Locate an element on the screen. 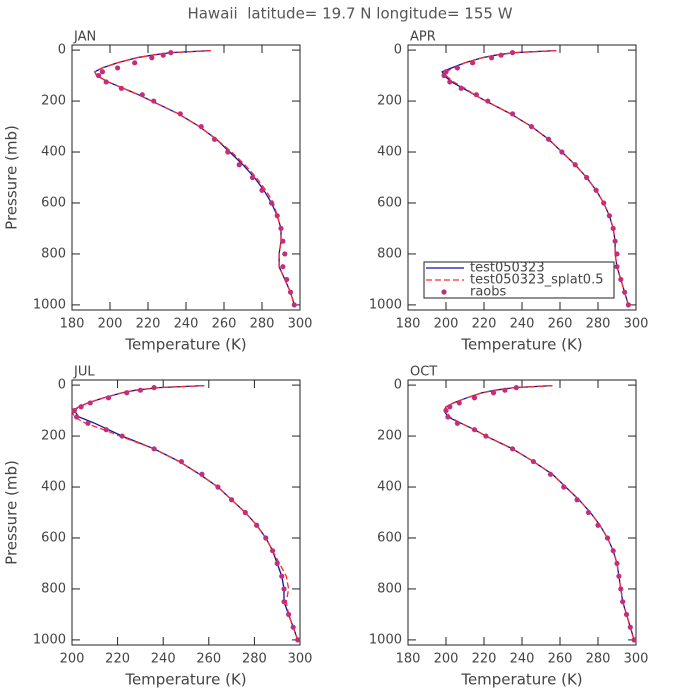 The width and height of the screenshot is (700, 700). y-axis-label: Pressure (mb) is located at coordinates (12, 177).